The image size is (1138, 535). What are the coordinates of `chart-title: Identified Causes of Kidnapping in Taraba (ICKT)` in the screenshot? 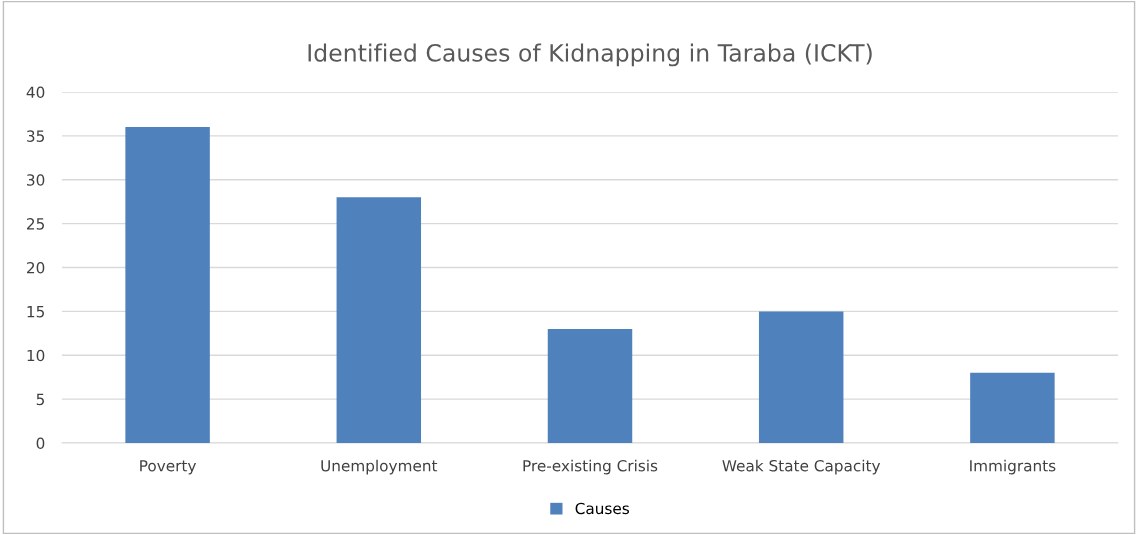 It's located at (590, 55).